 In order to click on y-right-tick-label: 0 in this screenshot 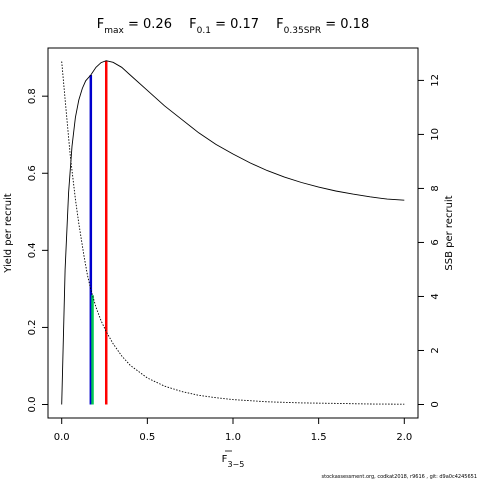, I will do `click(435, 404)`.